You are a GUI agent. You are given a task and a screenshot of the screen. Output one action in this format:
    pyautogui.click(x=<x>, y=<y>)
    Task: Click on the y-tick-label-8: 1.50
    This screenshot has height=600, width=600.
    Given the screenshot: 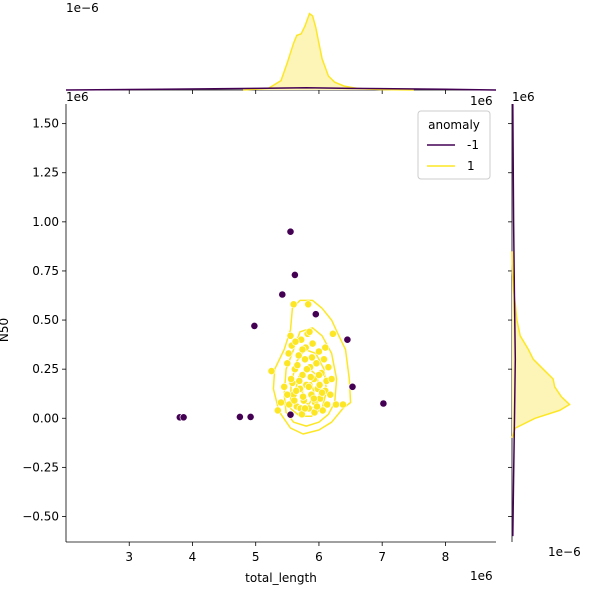 What is the action you would take?
    pyautogui.click(x=45, y=124)
    